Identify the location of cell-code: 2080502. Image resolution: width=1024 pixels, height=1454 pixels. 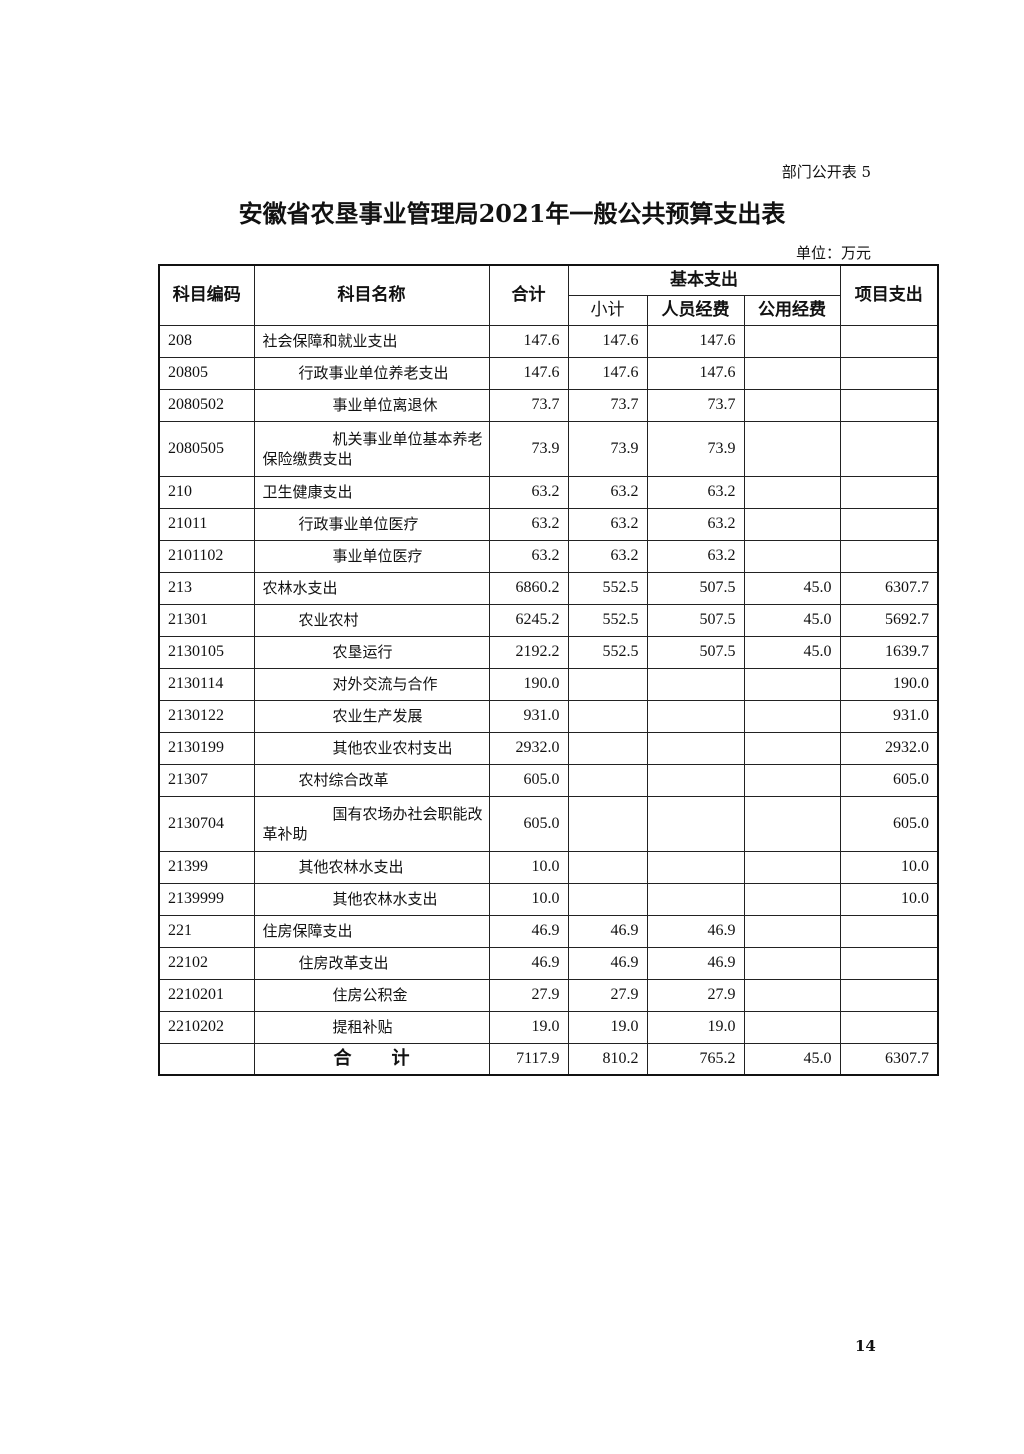
(206, 405).